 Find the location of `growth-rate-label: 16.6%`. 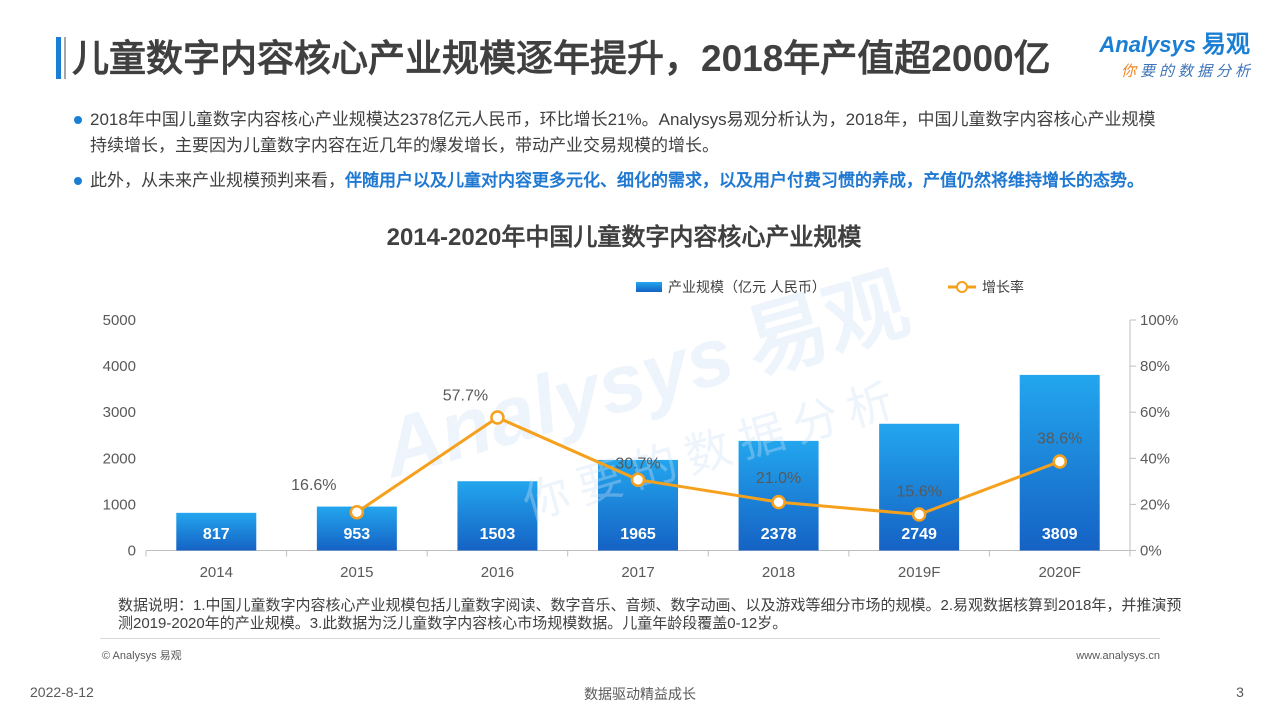

growth-rate-label: 16.6% is located at coordinates (313, 485).